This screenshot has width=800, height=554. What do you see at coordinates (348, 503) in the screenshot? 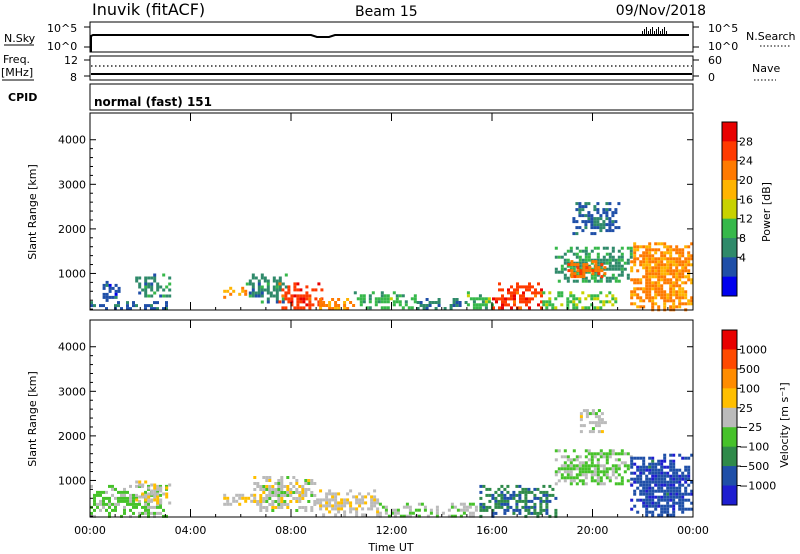
I see `heatmap-region` at bounding box center [348, 503].